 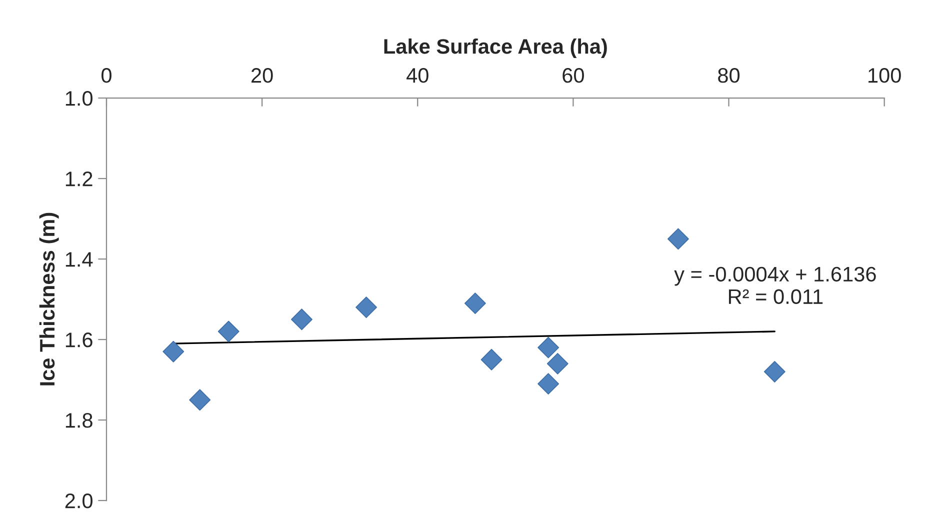 I want to click on x-tick-label: 40, so click(x=417, y=75).